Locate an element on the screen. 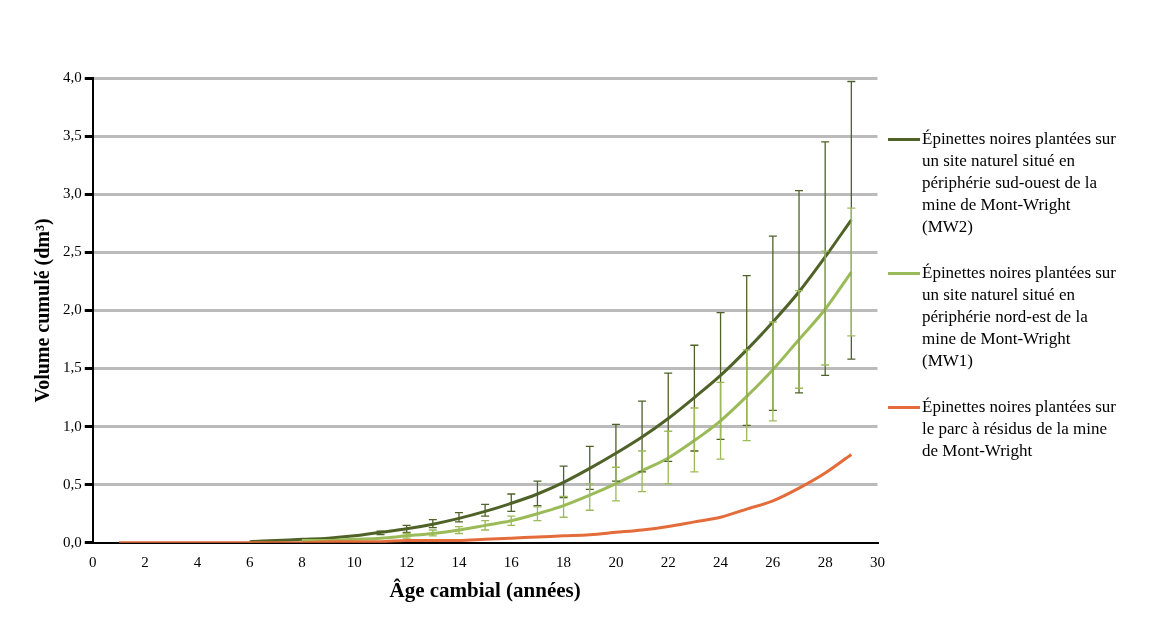 The image size is (1173, 627). y-tick-label: 0,5 is located at coordinates (72, 483).